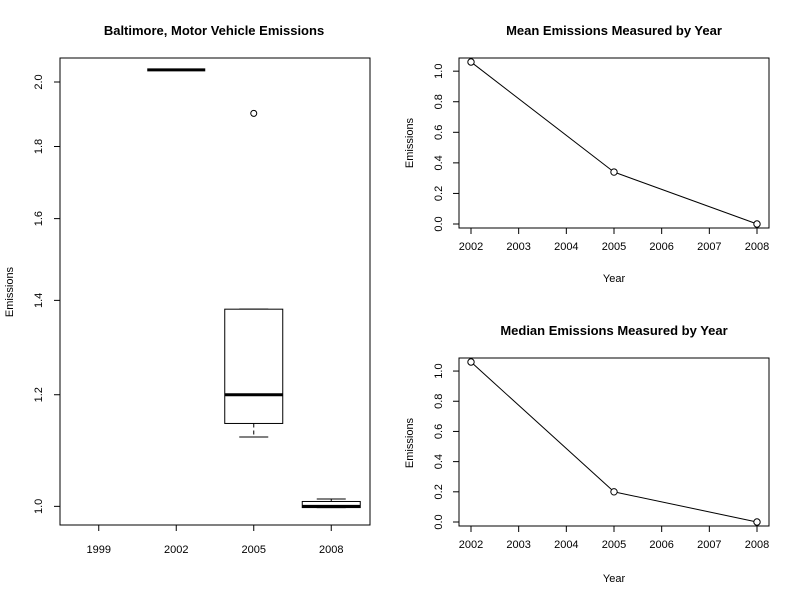 This screenshot has width=800, height=600. Describe the element at coordinates (439, 370) in the screenshot. I see `median-y-tick-label: 1.0` at that location.